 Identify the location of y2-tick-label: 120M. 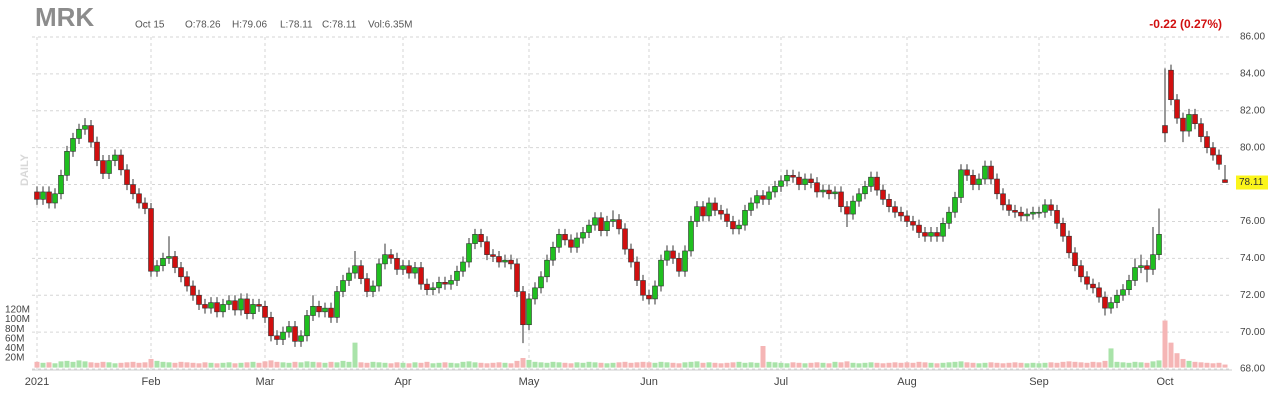
(17, 310).